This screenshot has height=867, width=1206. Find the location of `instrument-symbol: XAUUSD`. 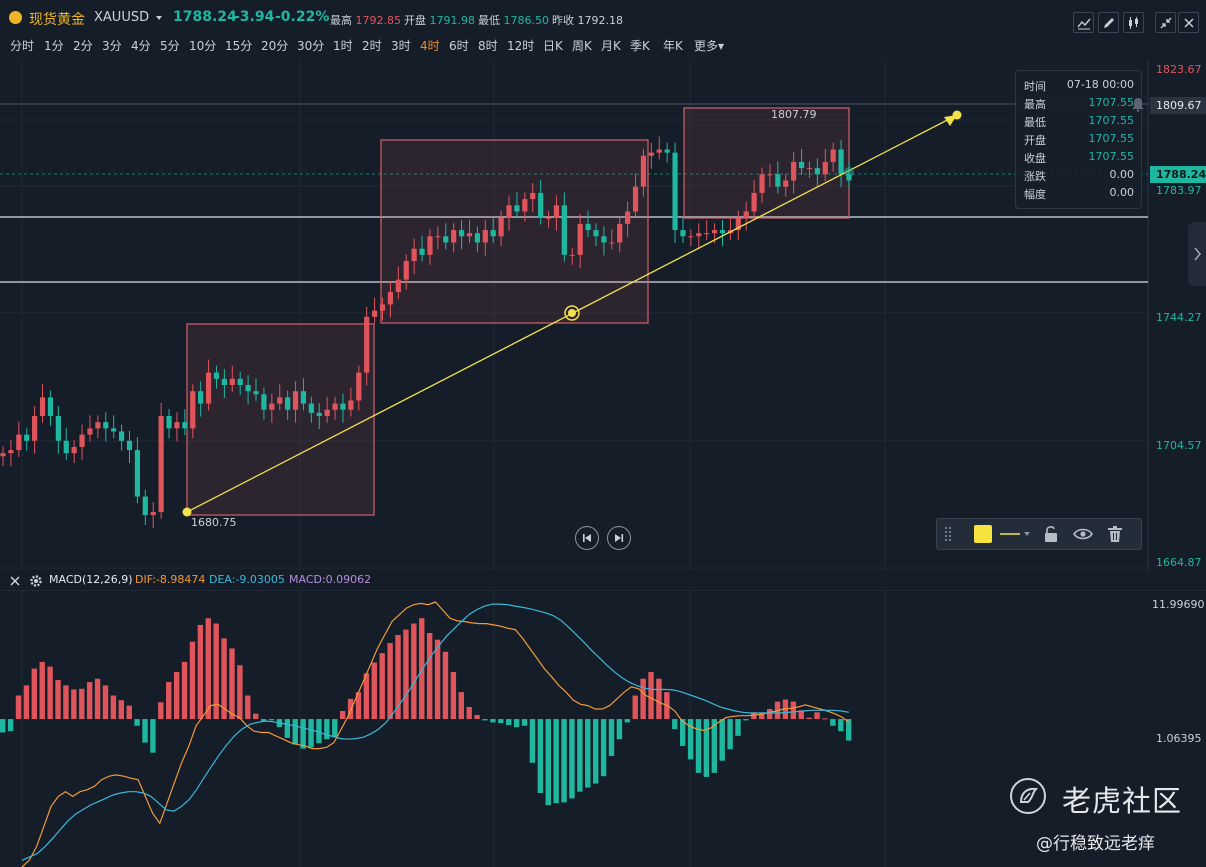

instrument-symbol: XAUUSD is located at coordinates (122, 17).